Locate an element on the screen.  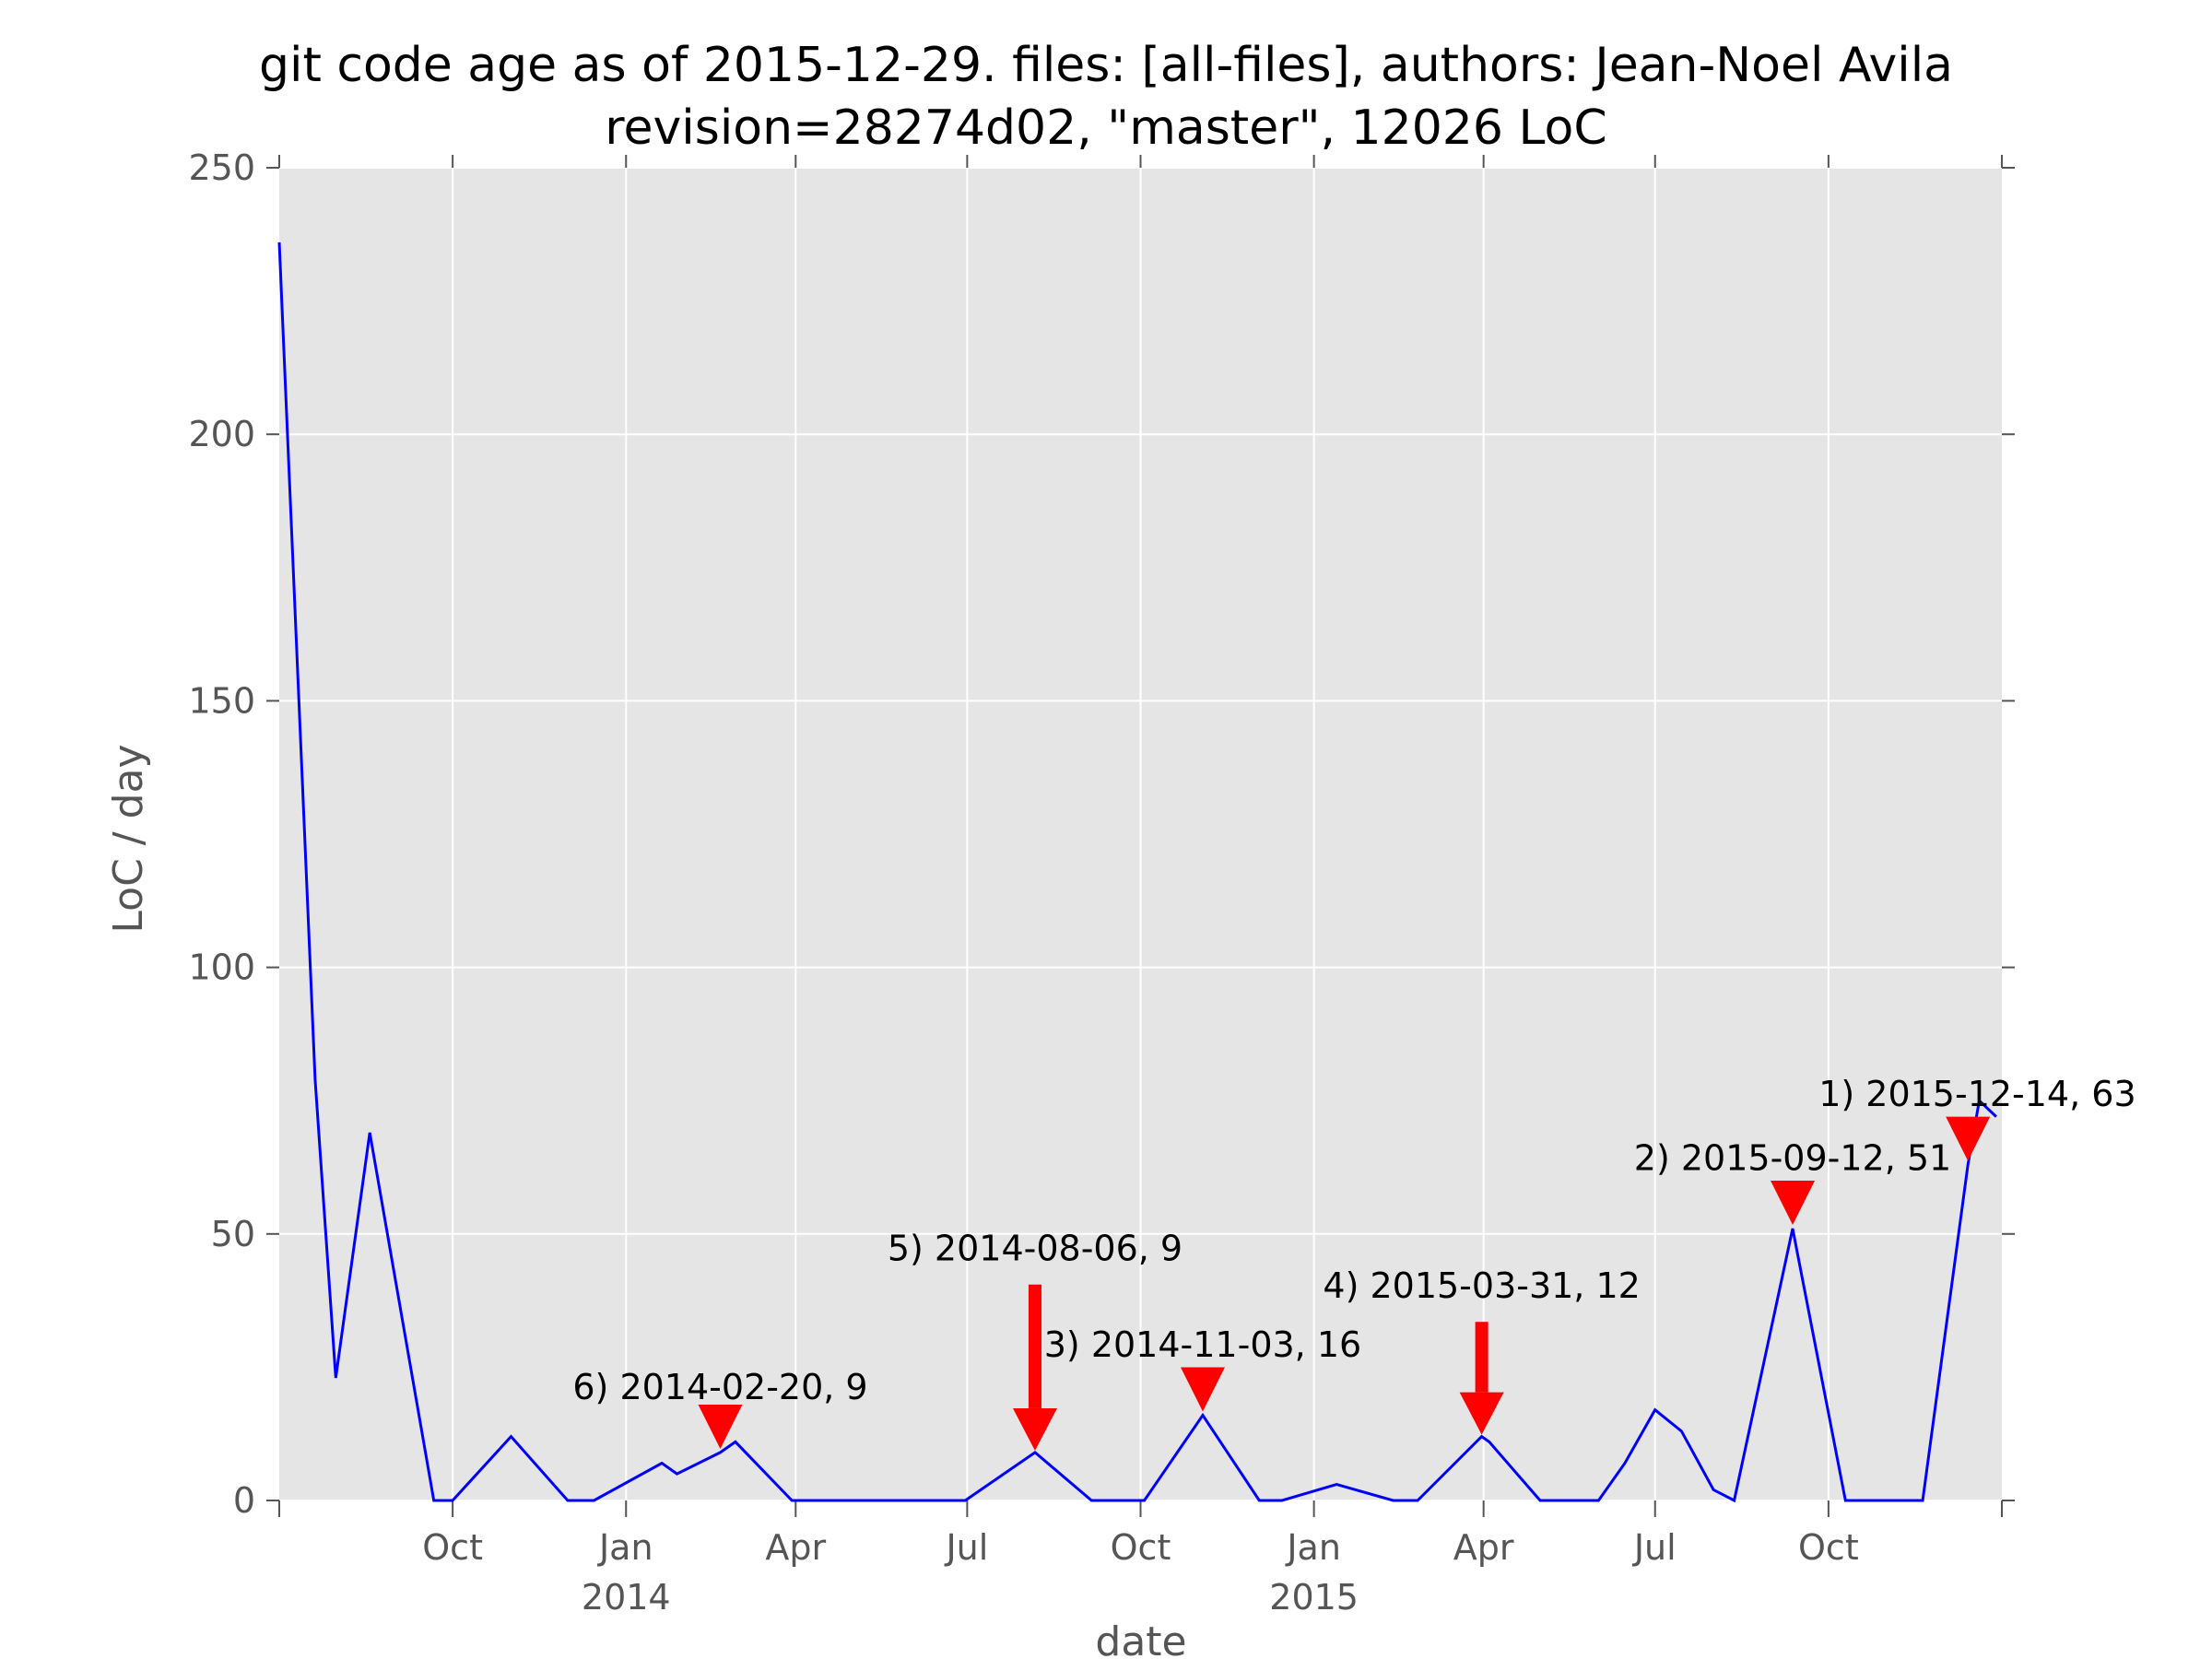
annotation-label: 3) 2014-11-03, 16 is located at coordinates (1202, 1344).